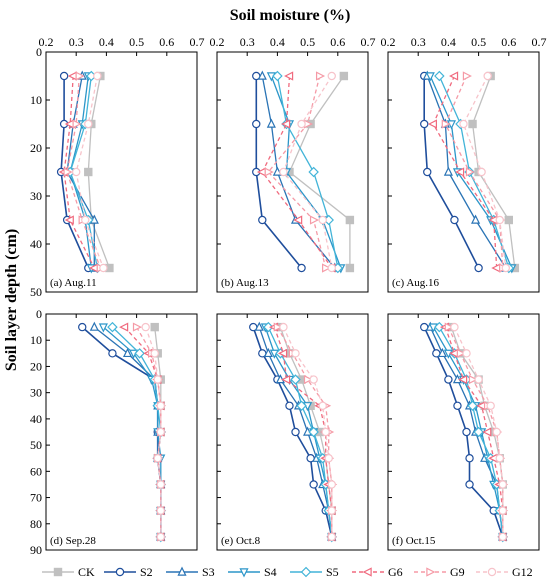  Describe the element at coordinates (36, 148) in the screenshot. I see `y-tick-label: 20` at that location.